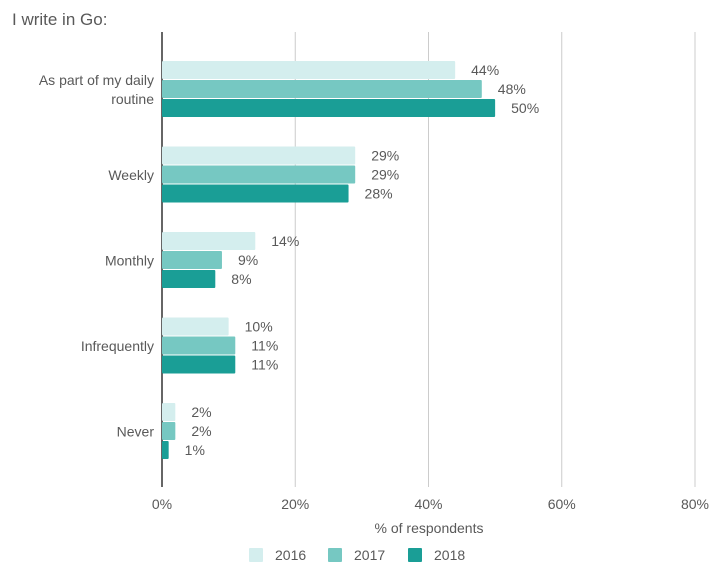 This screenshot has width=720, height=580. Describe the element at coordinates (96, 89) in the screenshot. I see `category-label: As part of my daily routine` at that location.